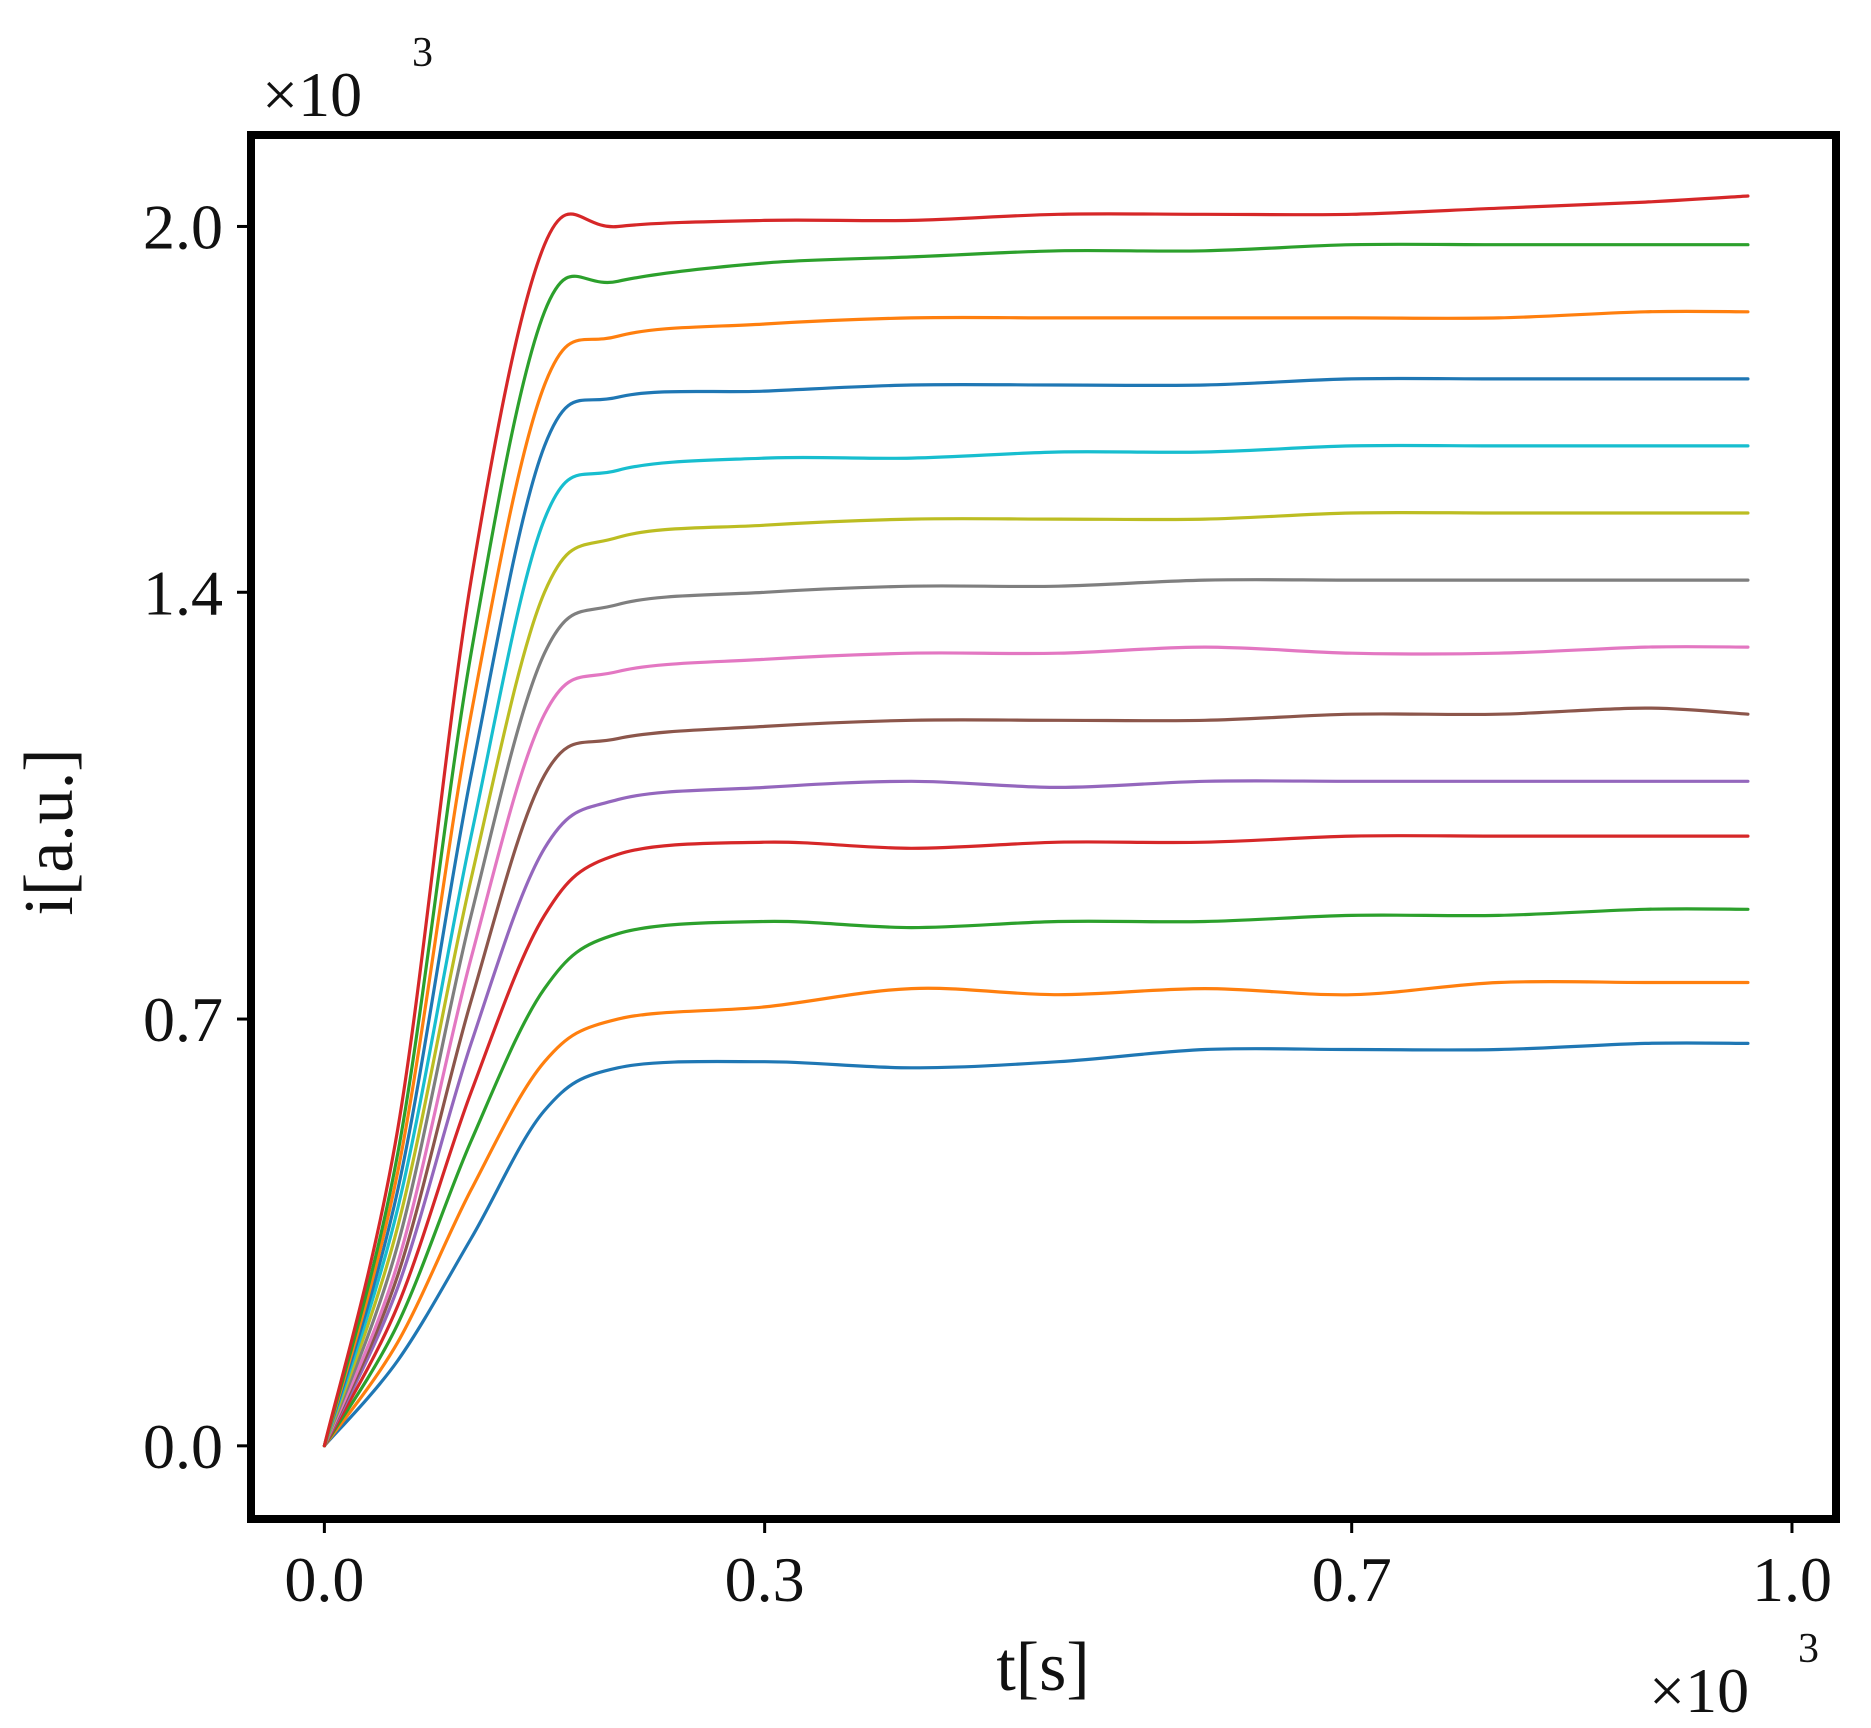  What do you see at coordinates (183, 1019) in the screenshot?
I see `y-tick-label: 0.7` at bounding box center [183, 1019].